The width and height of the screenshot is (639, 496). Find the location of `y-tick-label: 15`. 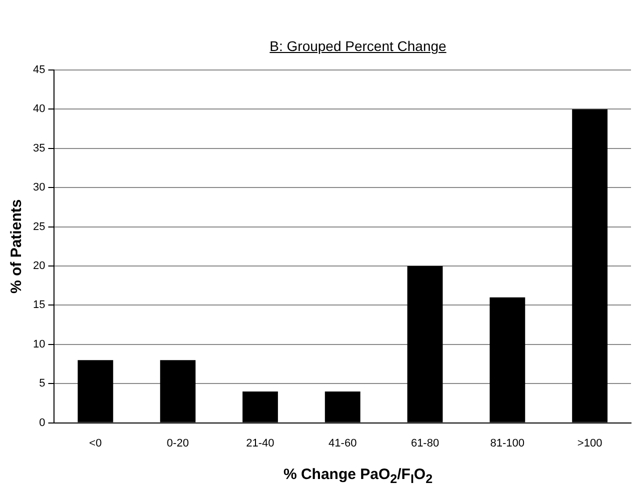

y-tick-label: 15 is located at coordinates (39, 305).